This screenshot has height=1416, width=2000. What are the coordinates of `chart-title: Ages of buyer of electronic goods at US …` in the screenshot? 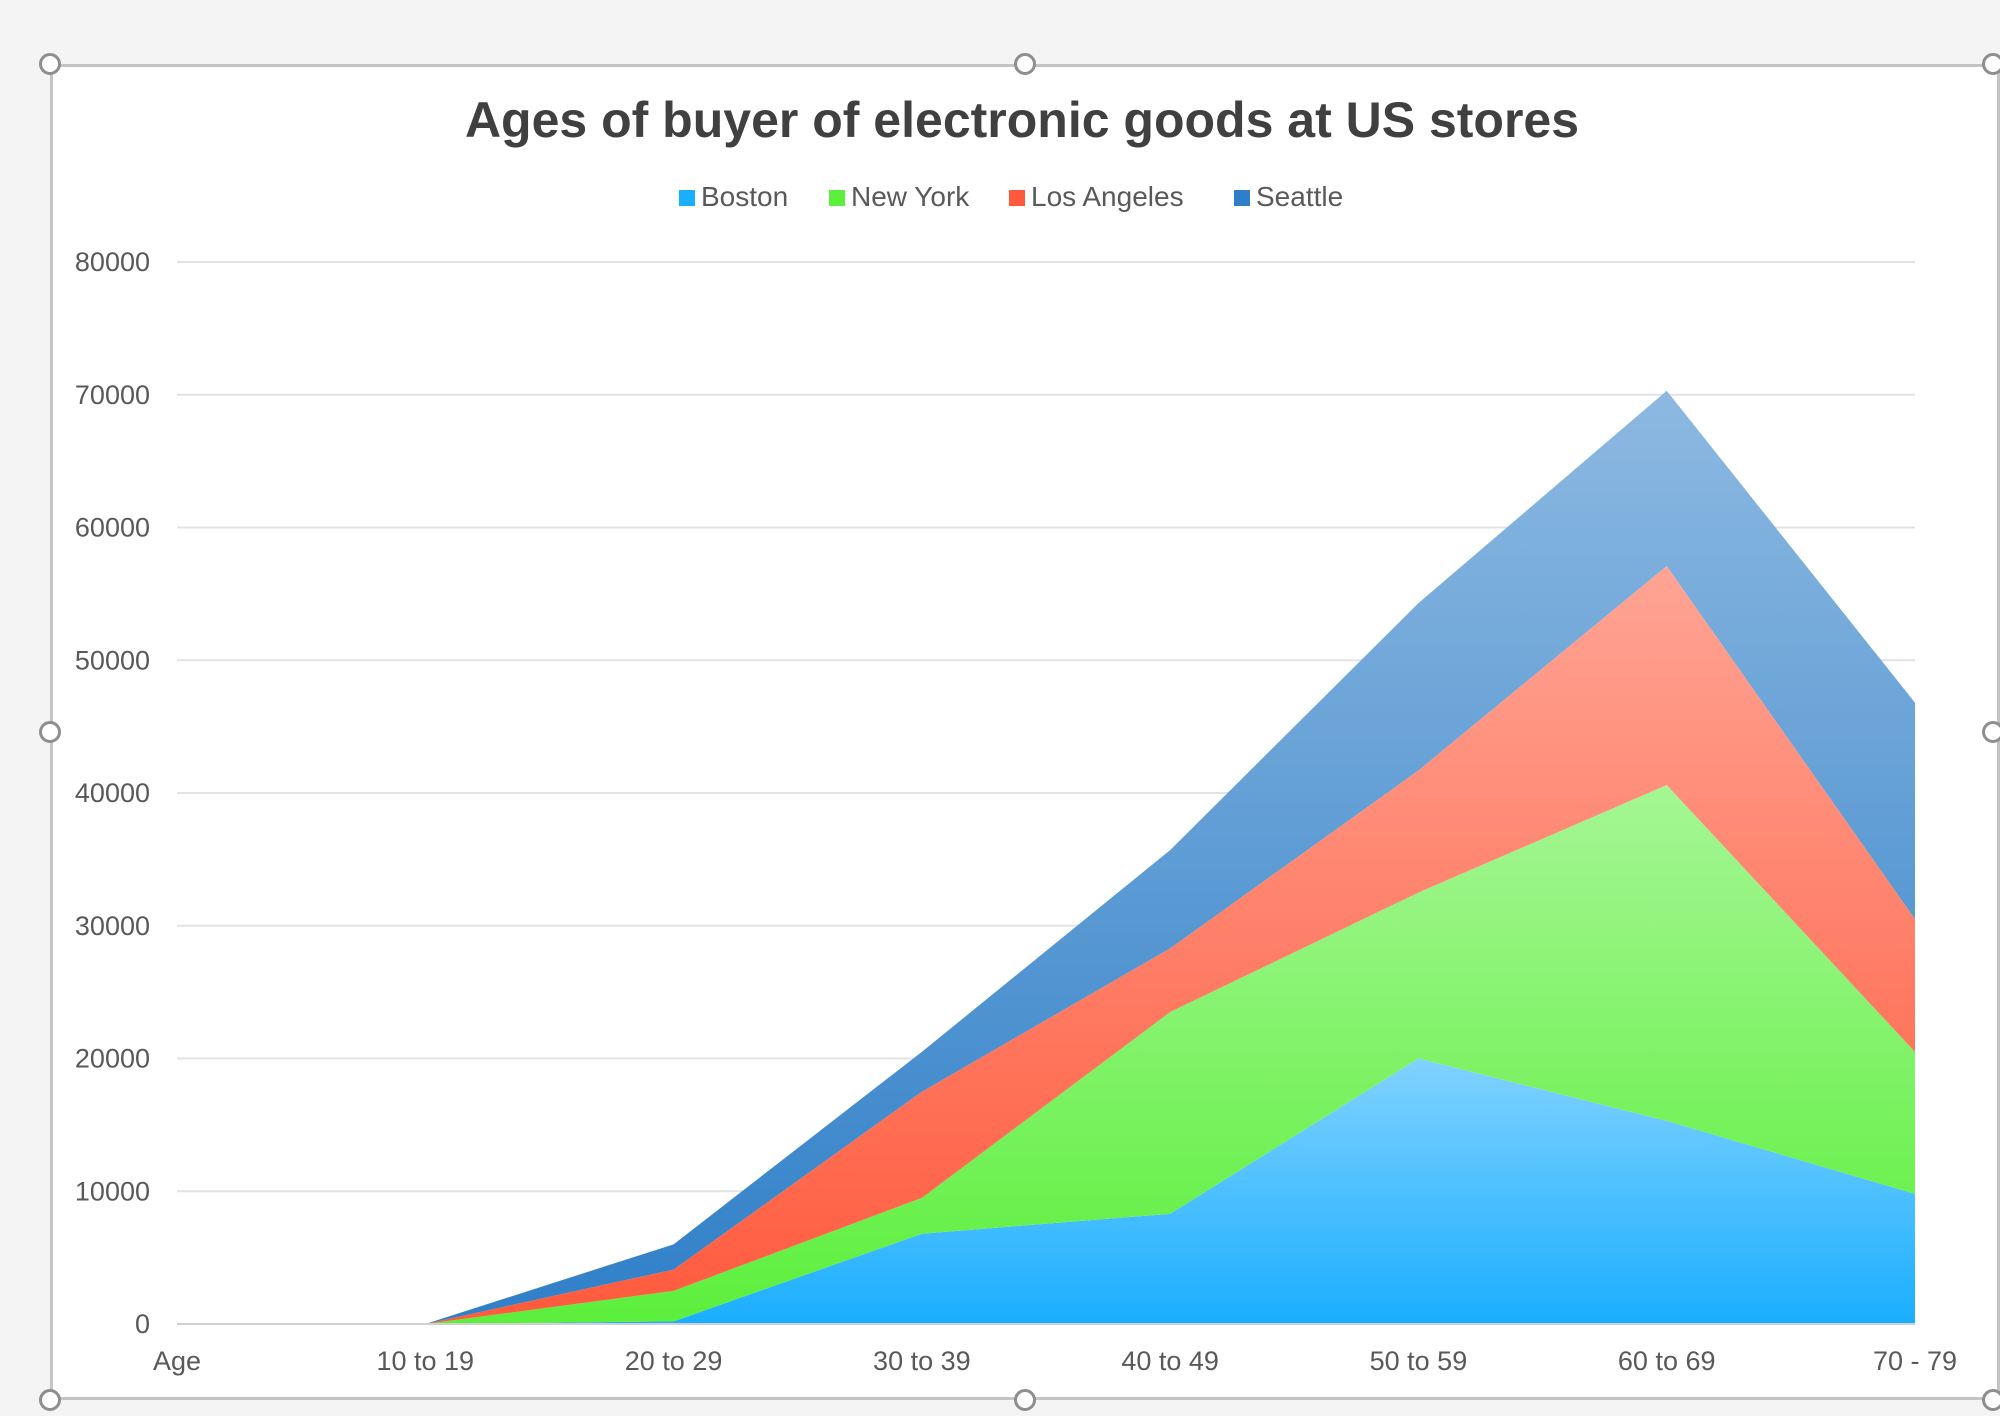 It's located at (1022, 120).